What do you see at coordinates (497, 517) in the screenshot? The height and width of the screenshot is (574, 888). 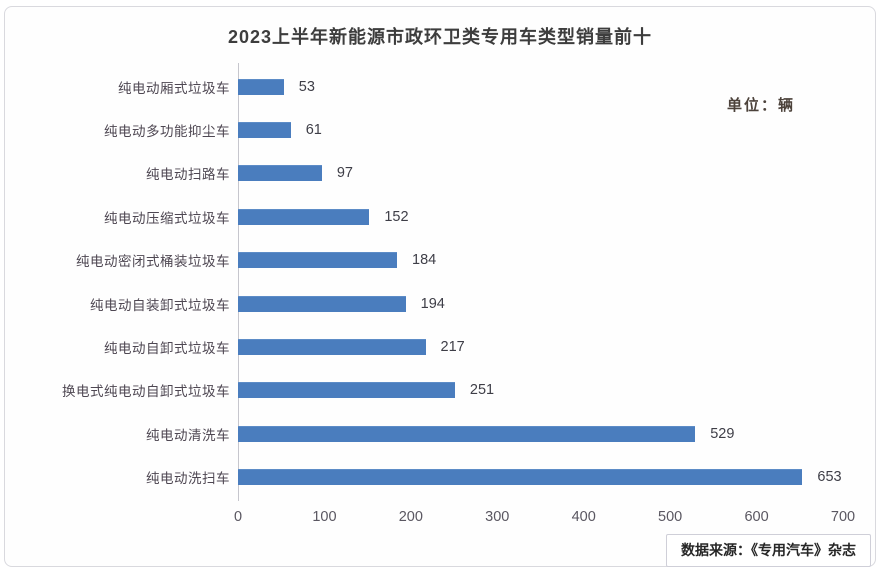 I see `x-tick-label: 300` at bounding box center [497, 517].